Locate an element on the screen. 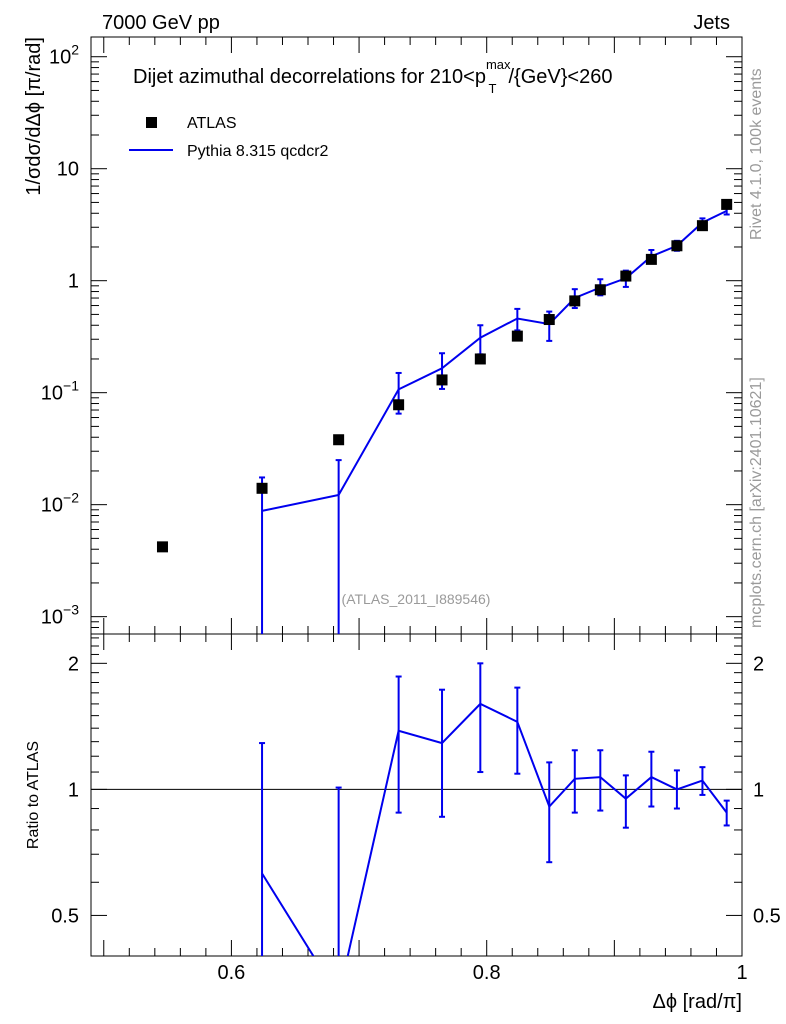  ratio-y-tick-label-right: 2 is located at coordinates (758, 664).